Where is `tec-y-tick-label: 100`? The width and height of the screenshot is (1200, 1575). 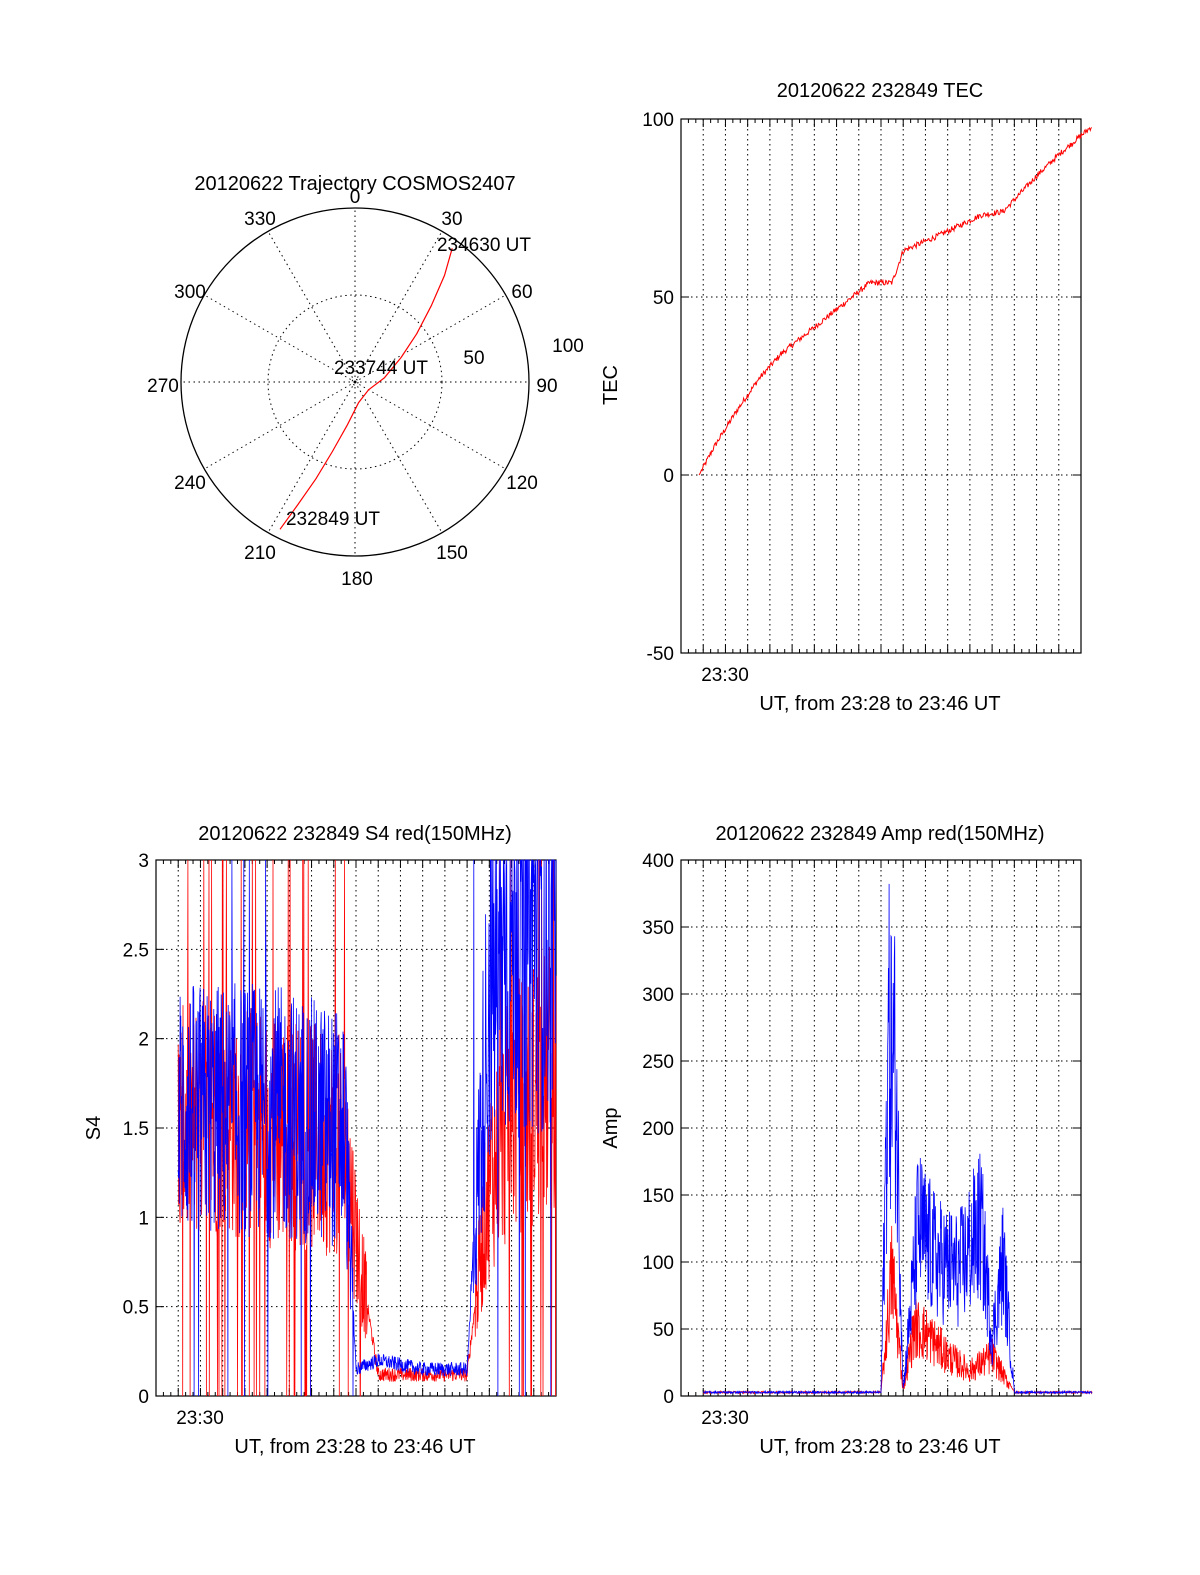
tec-y-tick-label: 100 is located at coordinates (658, 120).